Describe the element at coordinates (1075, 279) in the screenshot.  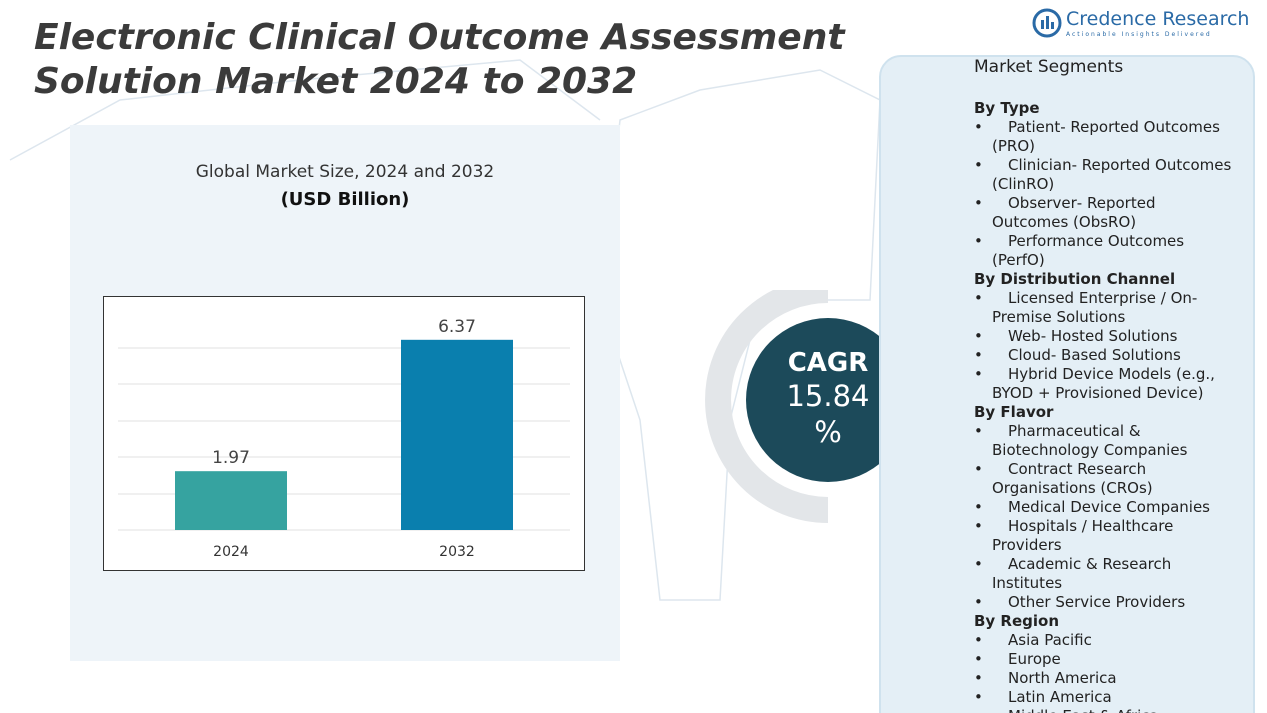
I see `segment-heading: By Distribution Channel` at that location.